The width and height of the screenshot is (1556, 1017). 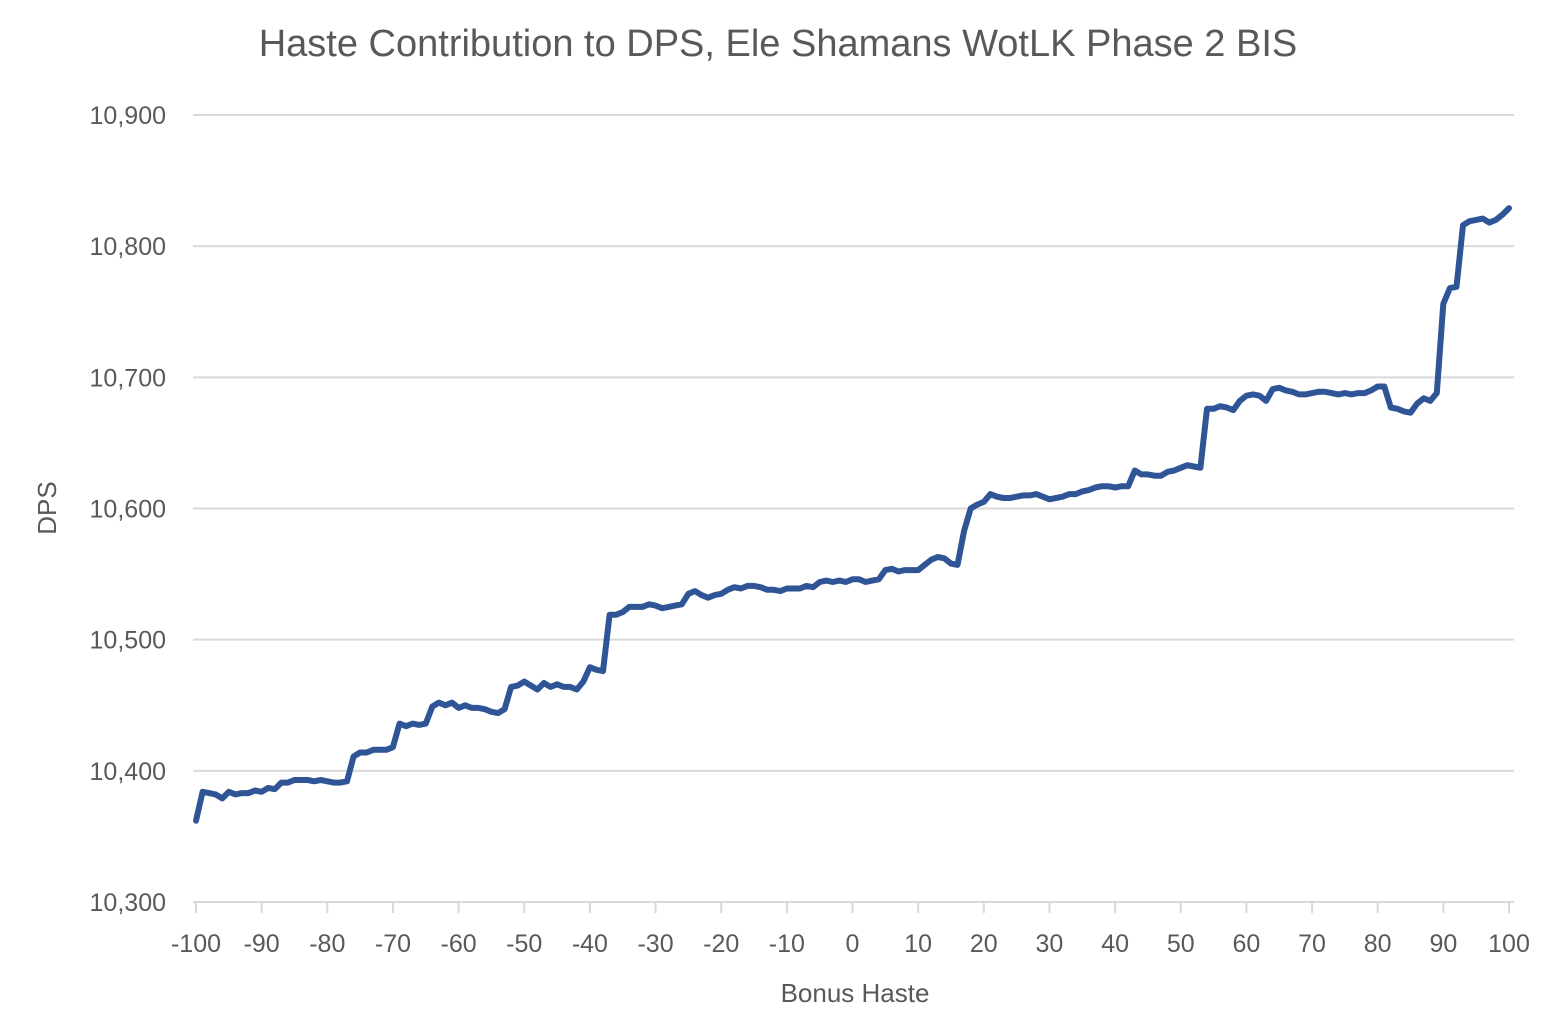 I want to click on y-tick-label: 10,900, so click(x=128, y=116).